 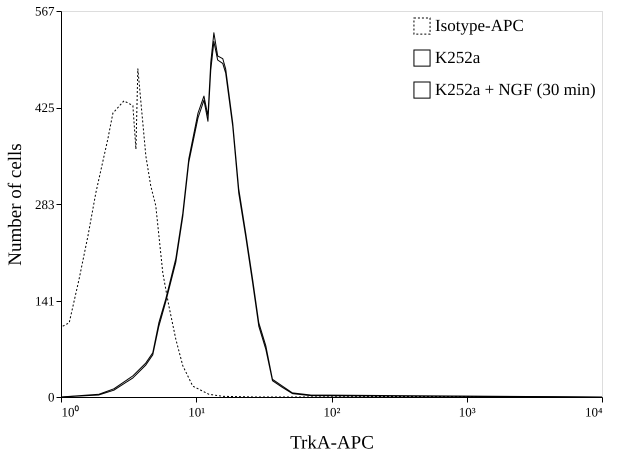 What do you see at coordinates (44, 301) in the screenshot?
I see `y-tick-label: 141` at bounding box center [44, 301].